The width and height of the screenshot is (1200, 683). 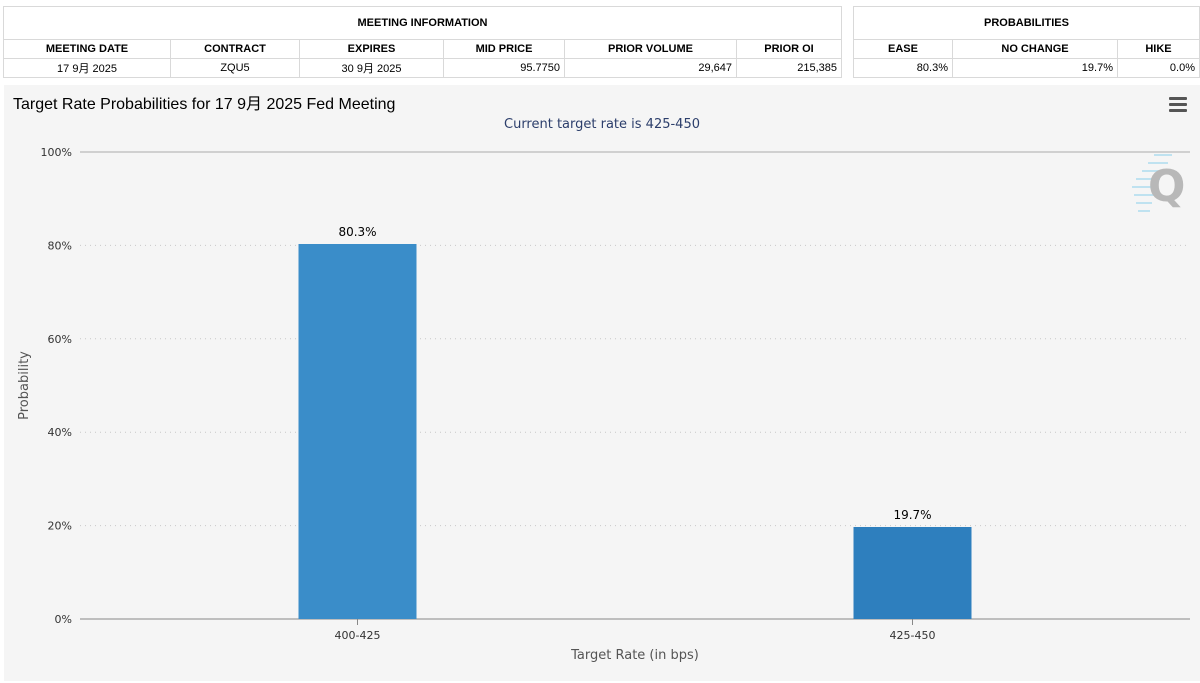 I want to click on cme-q-logo-icon: Q, so click(x=1158, y=183).